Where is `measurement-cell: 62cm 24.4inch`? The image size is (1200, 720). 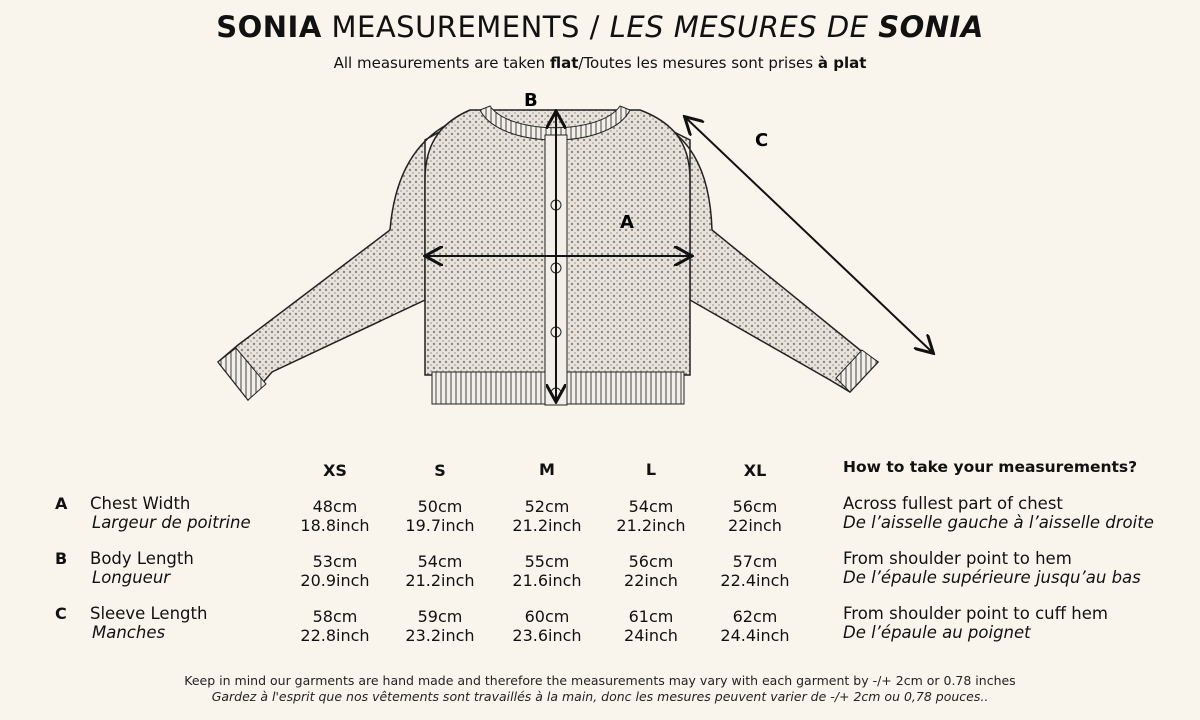 measurement-cell: 62cm 24.4inch is located at coordinates (755, 626).